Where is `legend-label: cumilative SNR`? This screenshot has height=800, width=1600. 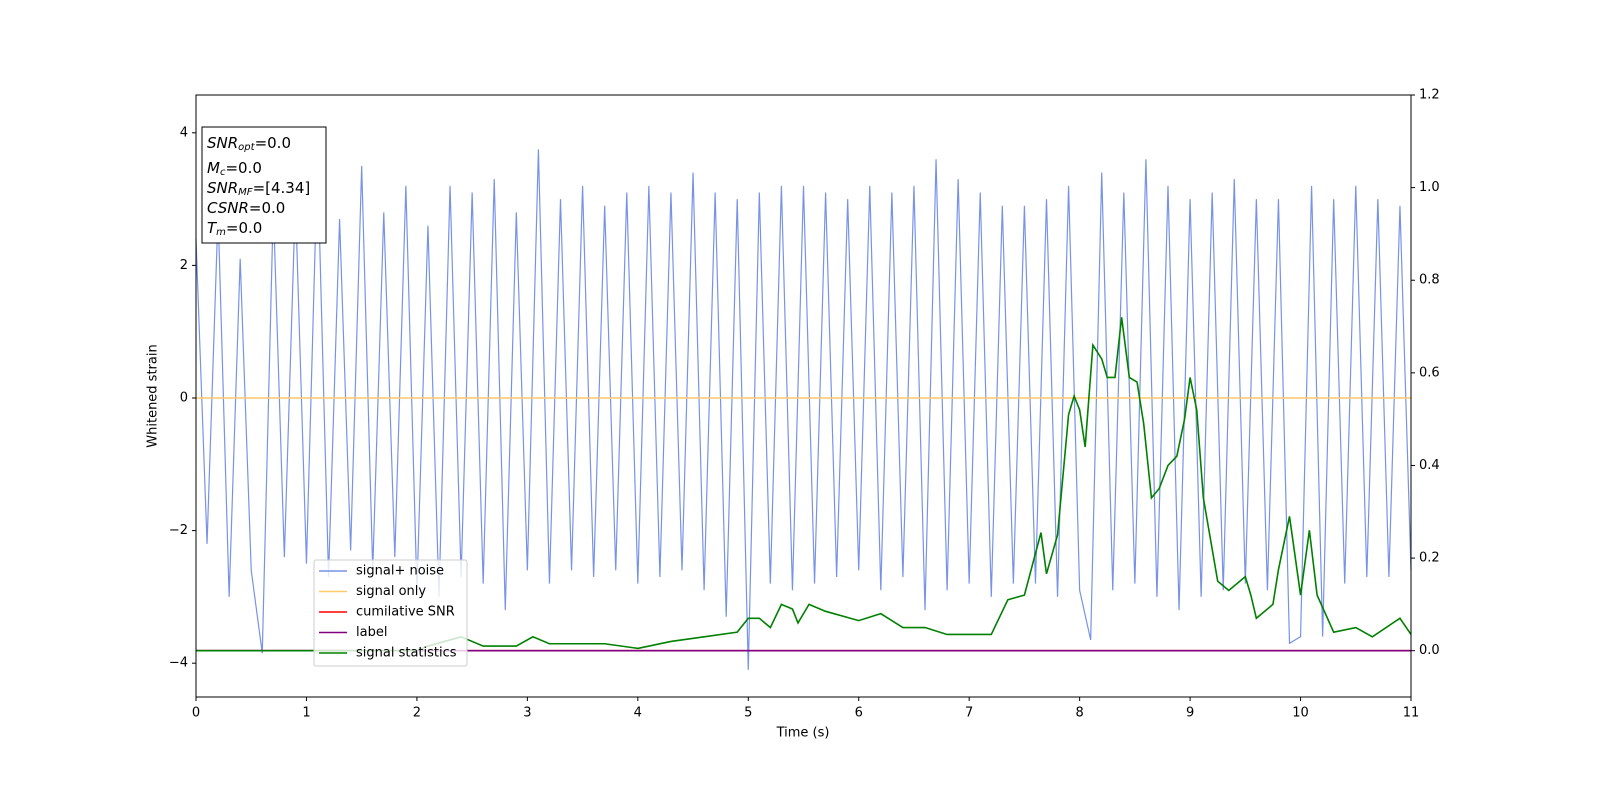 legend-label: cumilative SNR is located at coordinates (405, 612).